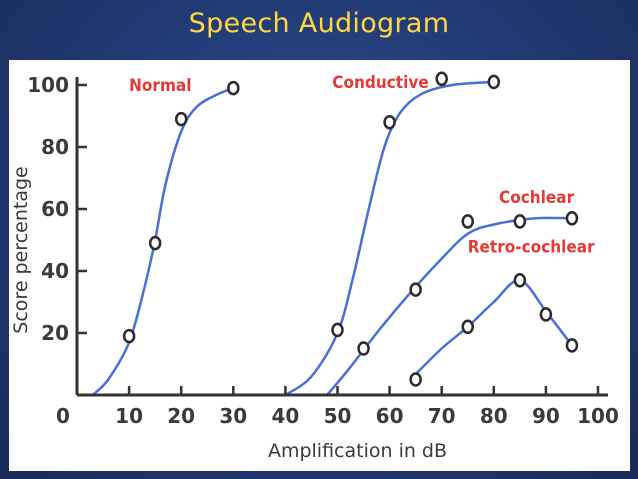 The width and height of the screenshot is (638, 479). I want to click on curve-normal, so click(162, 241).